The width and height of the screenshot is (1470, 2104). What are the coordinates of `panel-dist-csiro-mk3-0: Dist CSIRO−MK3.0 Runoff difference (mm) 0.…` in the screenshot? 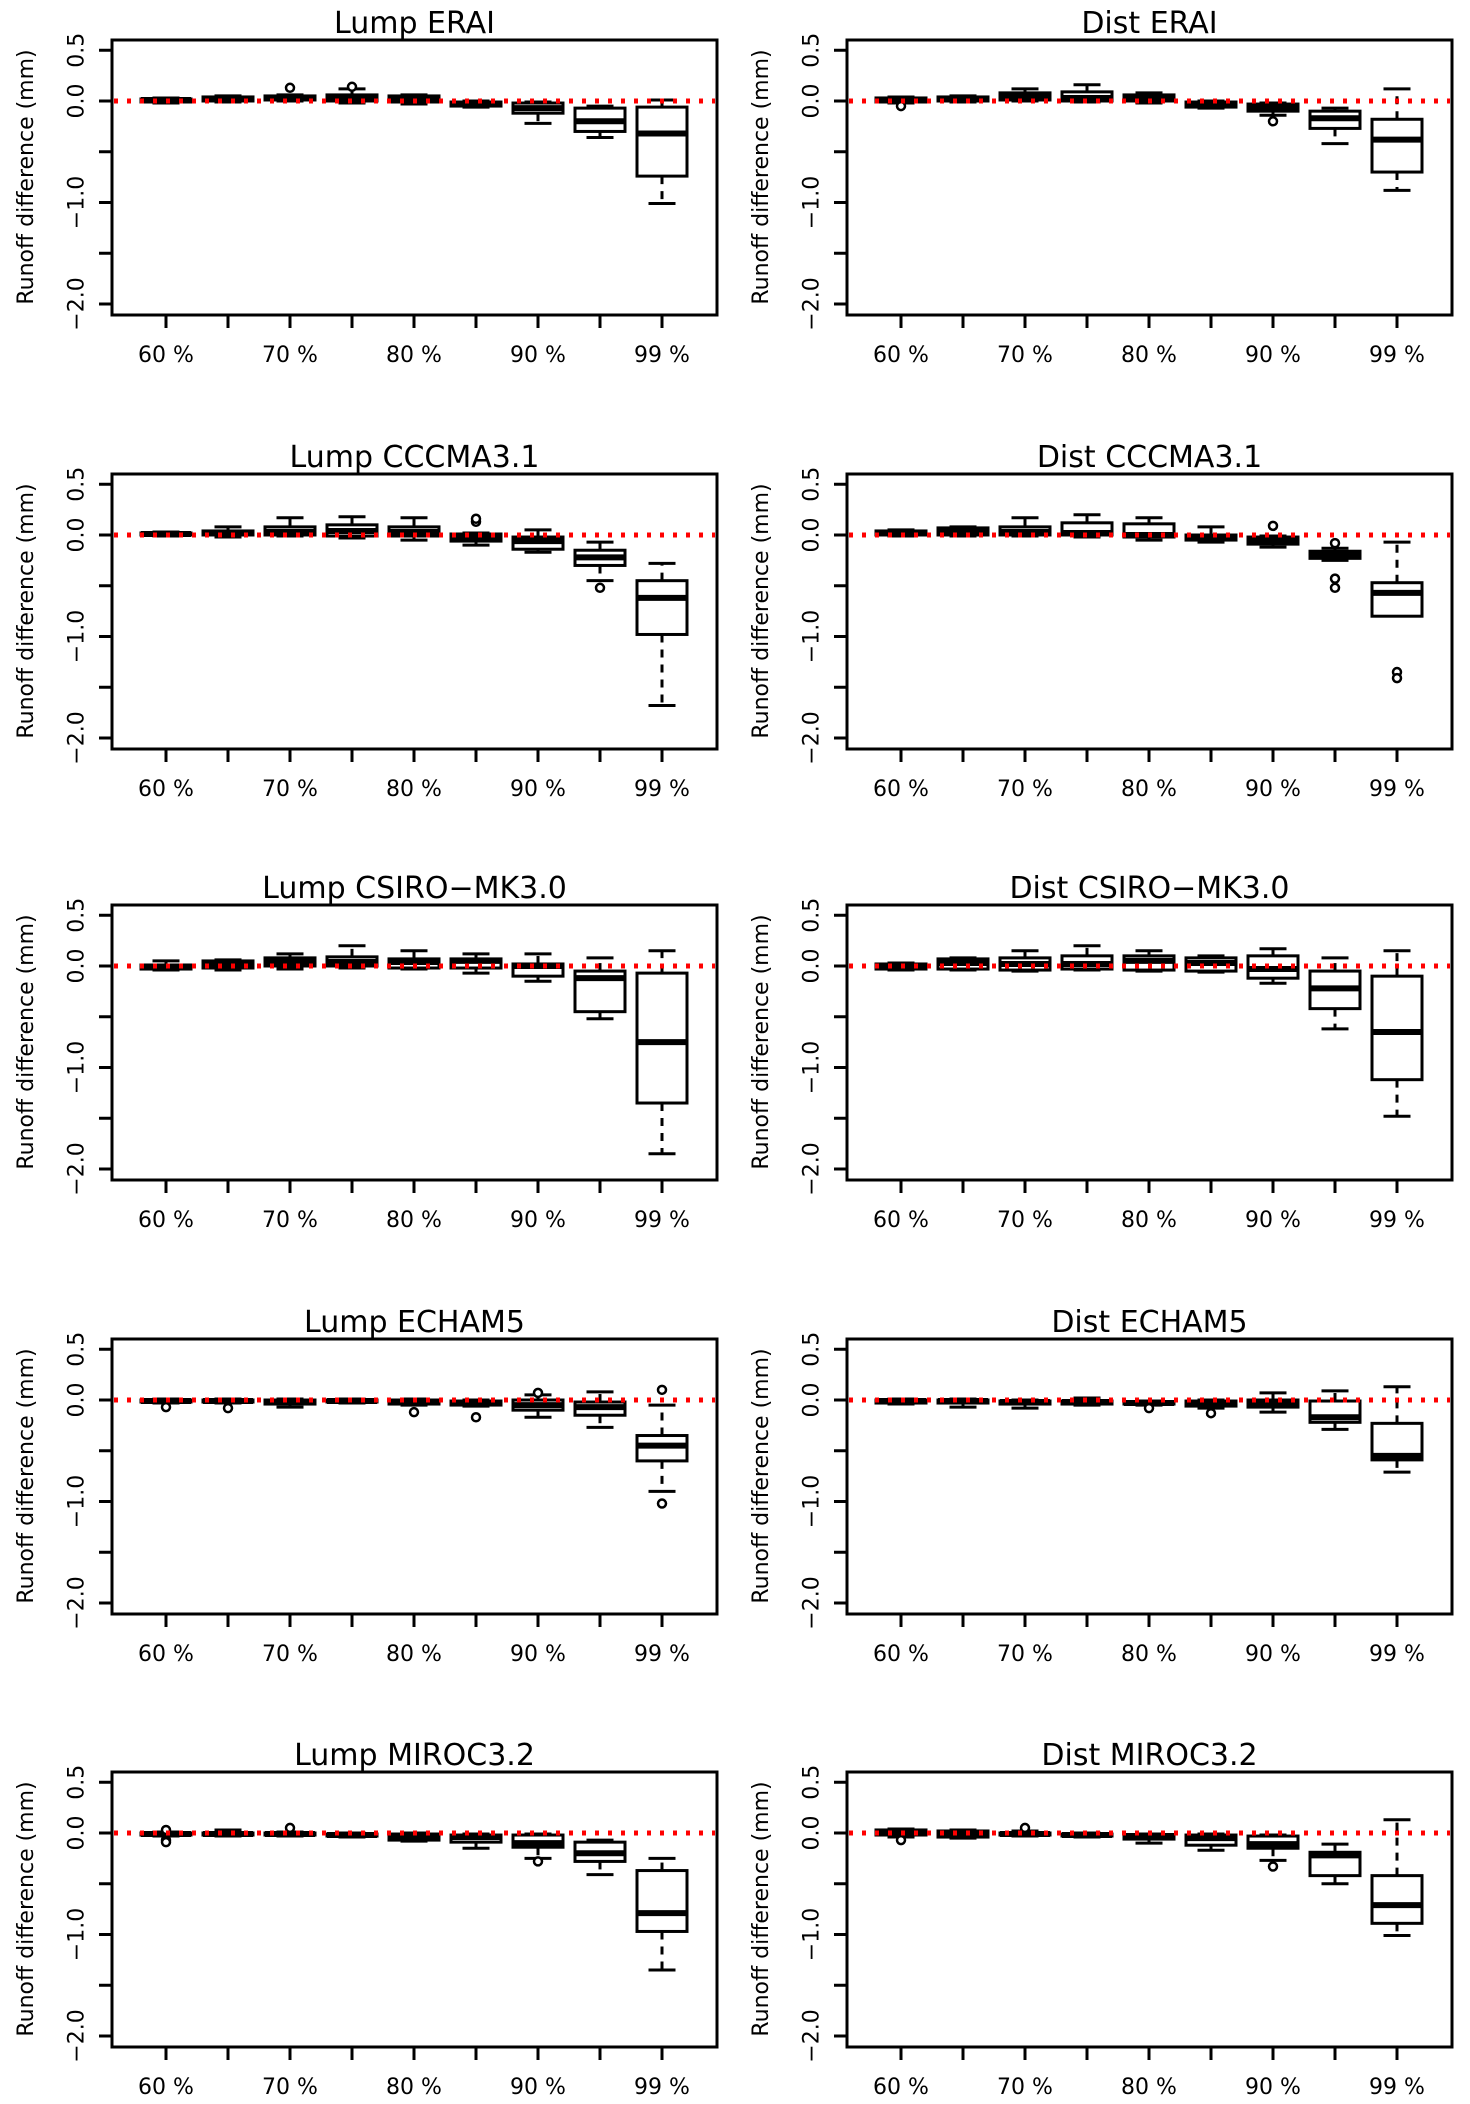 It's located at (1101, 1052).